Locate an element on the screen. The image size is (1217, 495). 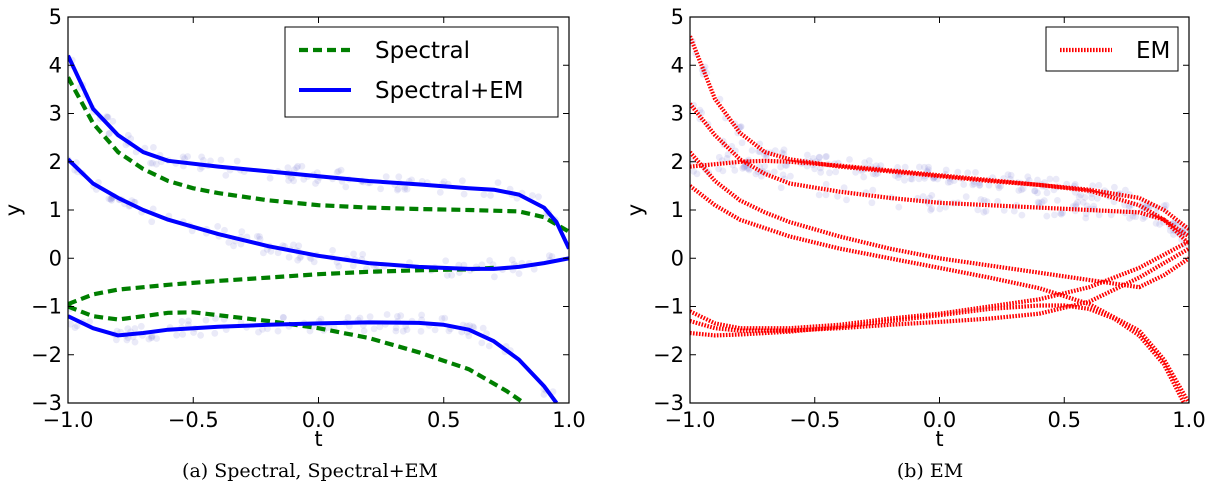
y-tick-label: 0 is located at coordinates (677, 258).